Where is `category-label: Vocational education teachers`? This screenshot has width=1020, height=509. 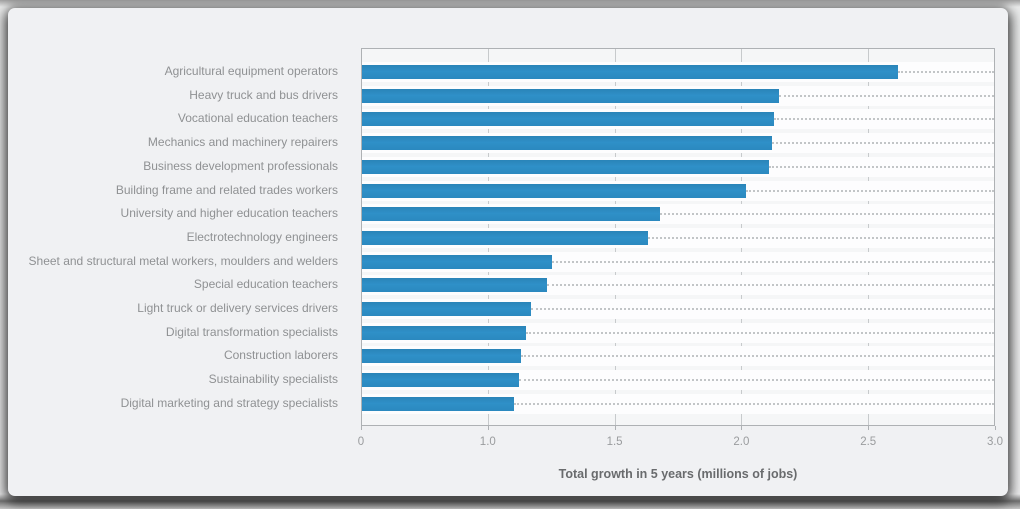 category-label: Vocational education teachers is located at coordinates (257, 118).